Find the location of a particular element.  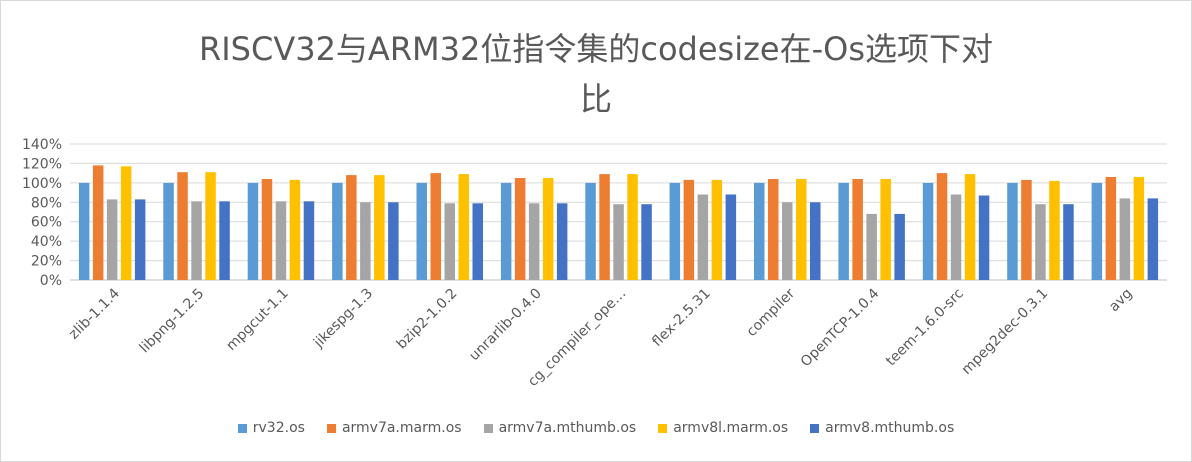

x-tick-label: compiler is located at coordinates (771, 312).